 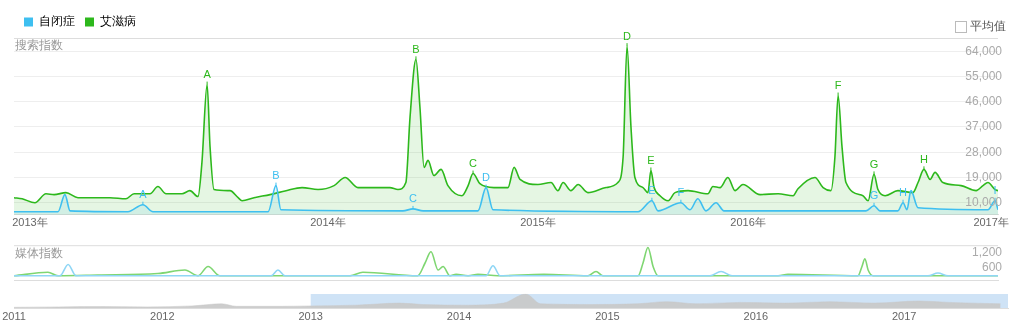 I want to click on y-tick-label: 64,000, so click(x=984, y=50).